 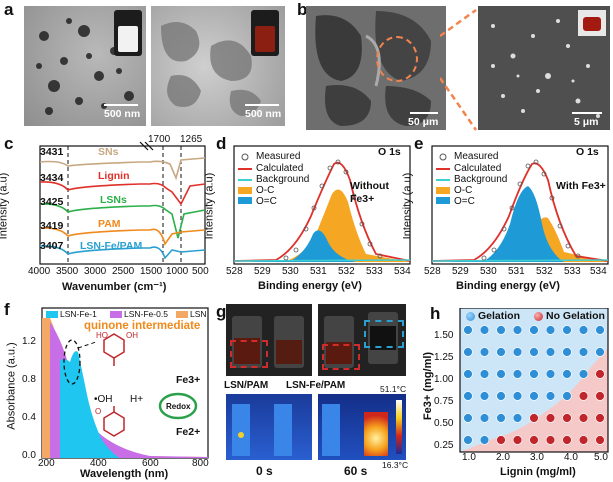 I want to click on xps-e-calculated, so click(x=520, y=212).